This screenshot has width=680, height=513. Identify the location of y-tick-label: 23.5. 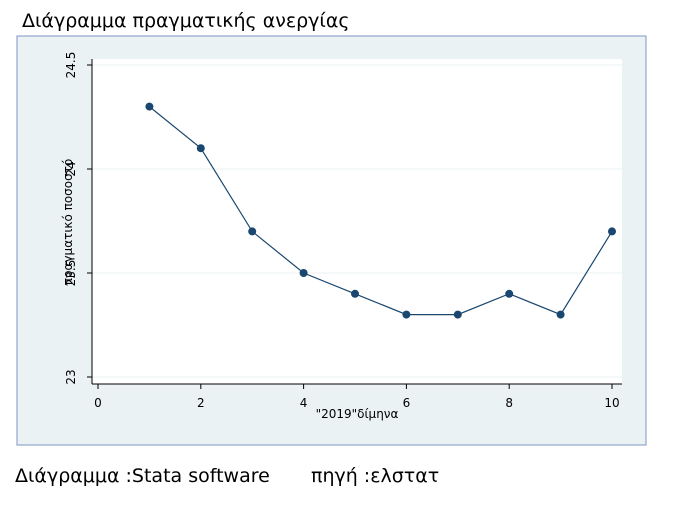
(71, 273).